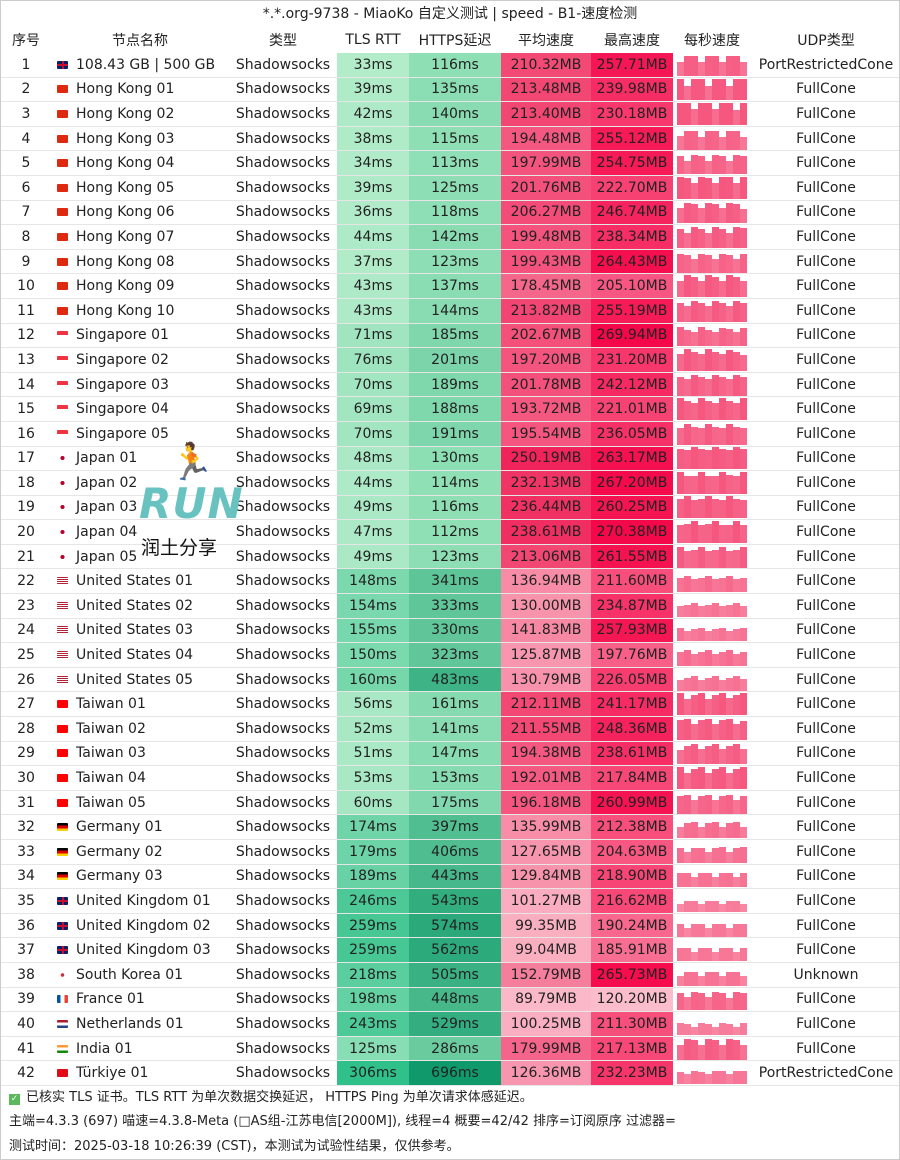 This screenshot has height=1160, width=900. What do you see at coordinates (26, 262) in the screenshot?
I see `row-index: 9` at bounding box center [26, 262].